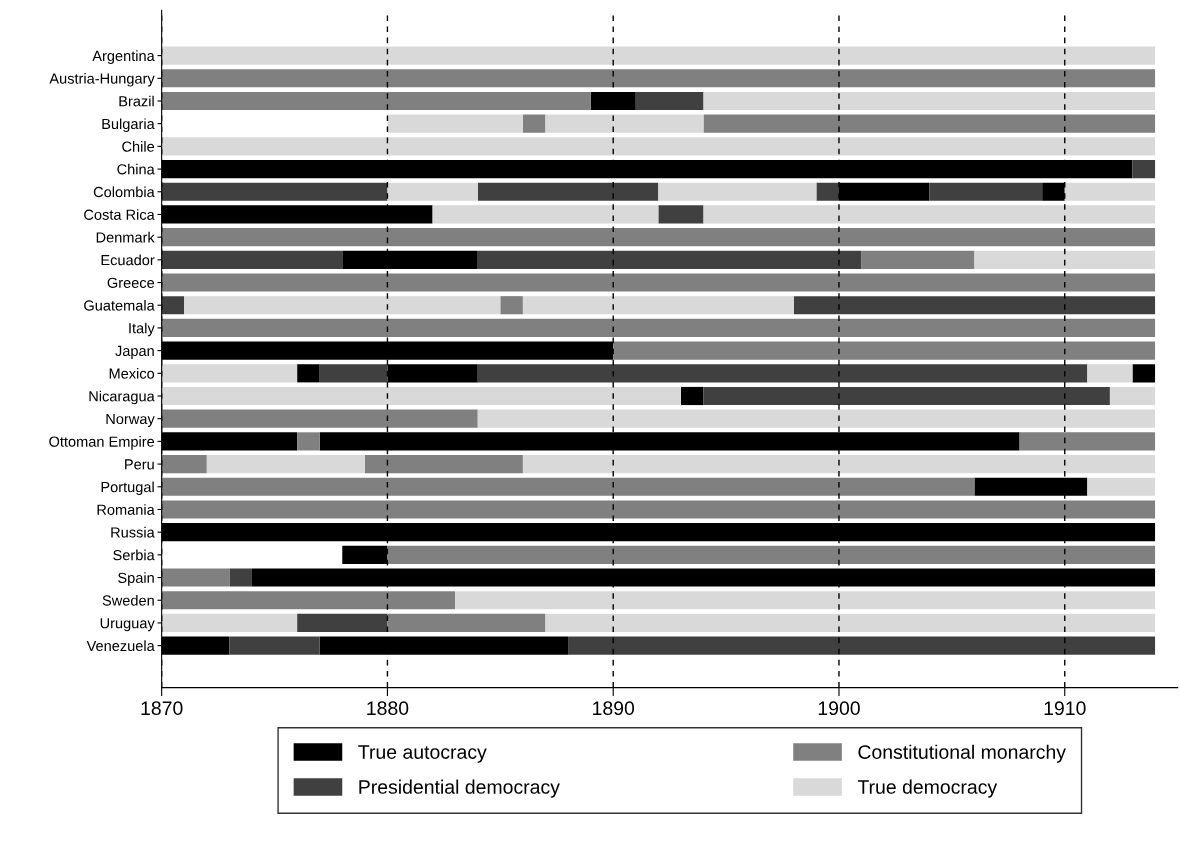  What do you see at coordinates (134, 352) in the screenshot?
I see `y-tick-label: Japan` at bounding box center [134, 352].